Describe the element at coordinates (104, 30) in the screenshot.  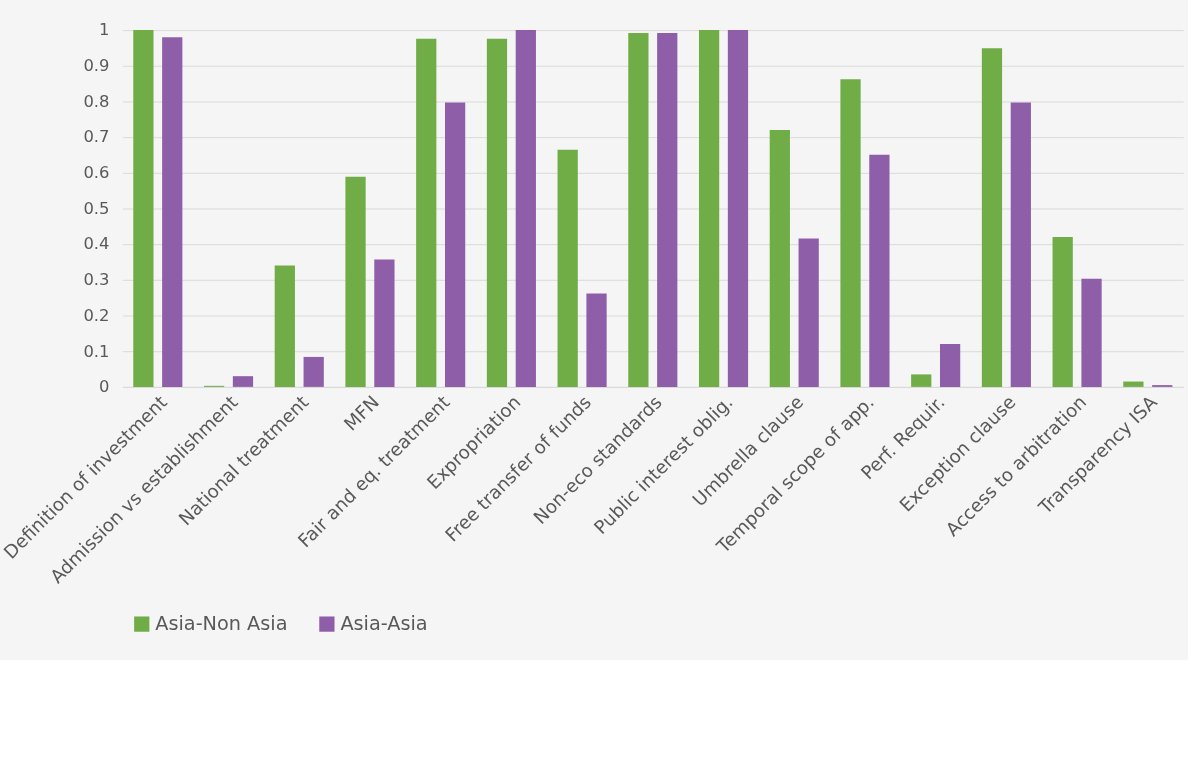
I see `y-tick-label: 1` at that location.